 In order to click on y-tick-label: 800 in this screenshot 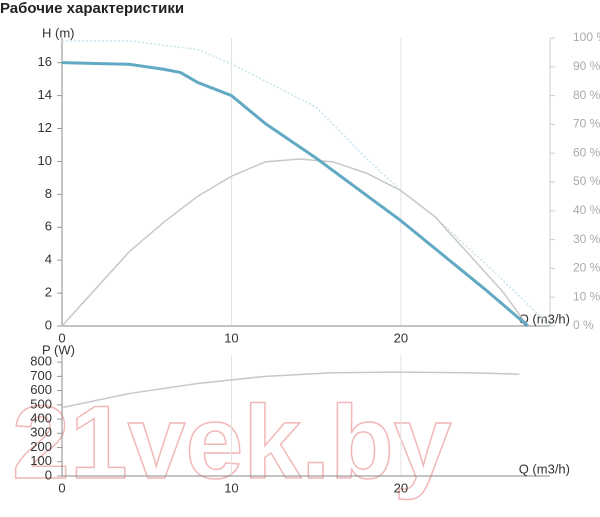, I will do `click(41, 361)`.